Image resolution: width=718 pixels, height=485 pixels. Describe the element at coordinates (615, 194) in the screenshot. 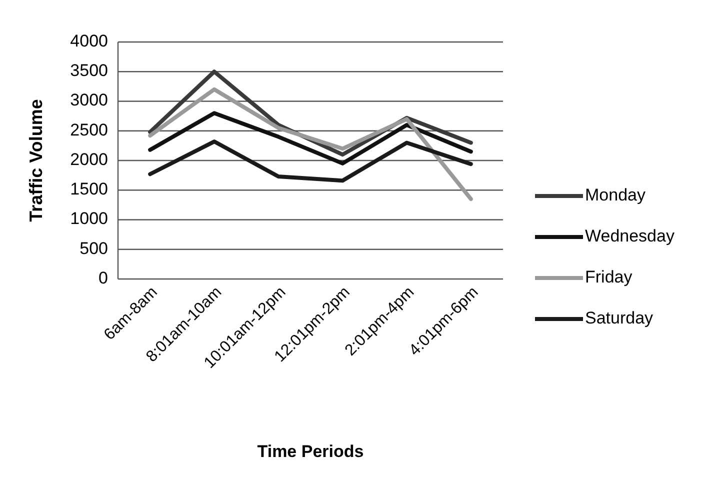

I see `legend-label: Monday` at that location.